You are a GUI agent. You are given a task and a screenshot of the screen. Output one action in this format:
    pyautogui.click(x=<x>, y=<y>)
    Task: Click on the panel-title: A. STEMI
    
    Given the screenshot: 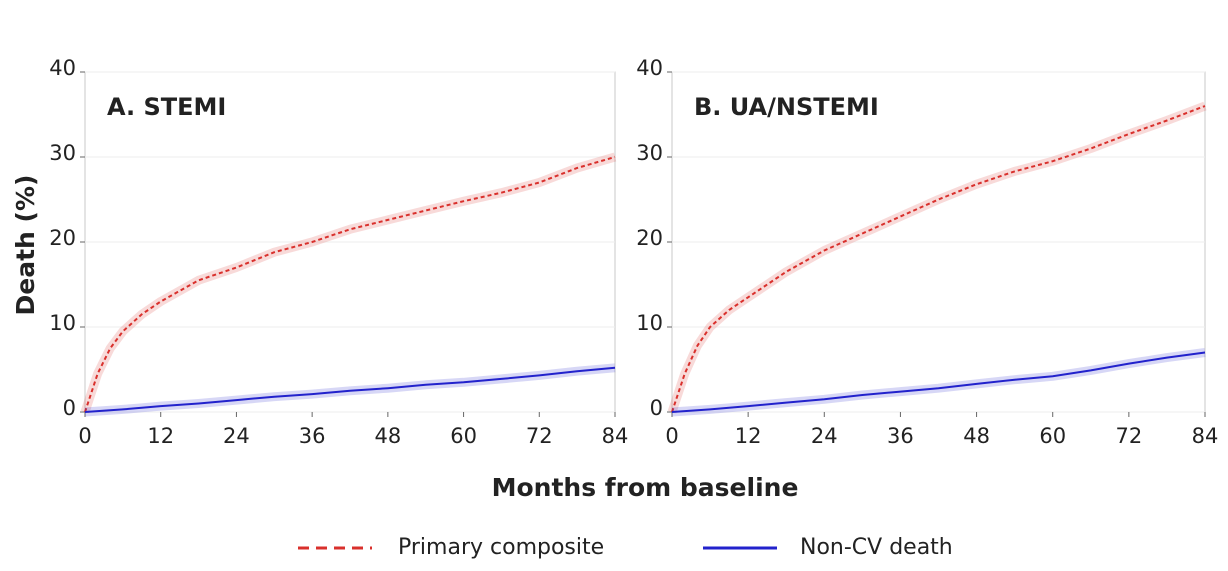 What is the action you would take?
    pyautogui.click(x=166, y=107)
    